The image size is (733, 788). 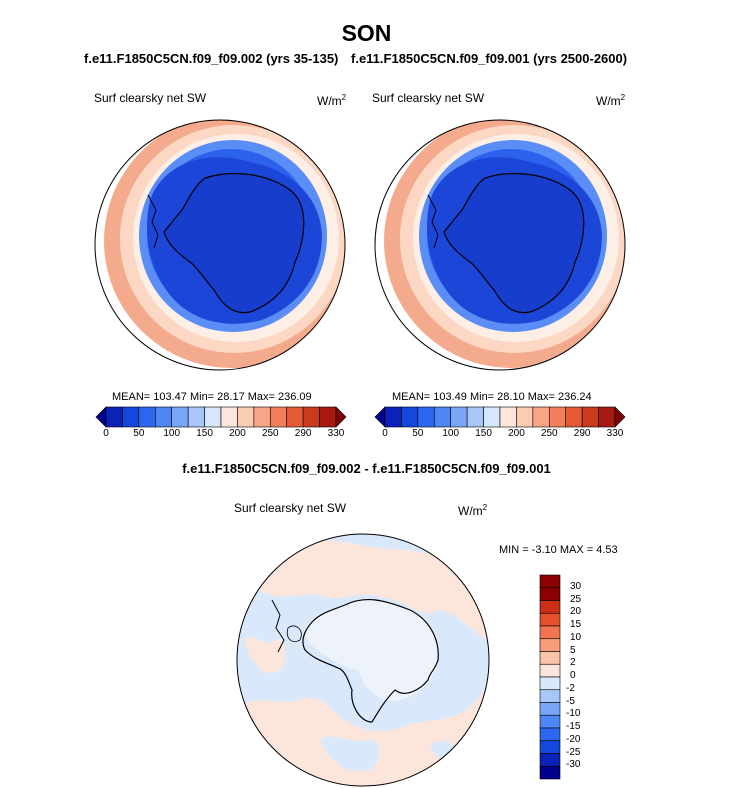 I want to click on colorbar-tick-label: -2, so click(x=570, y=688).